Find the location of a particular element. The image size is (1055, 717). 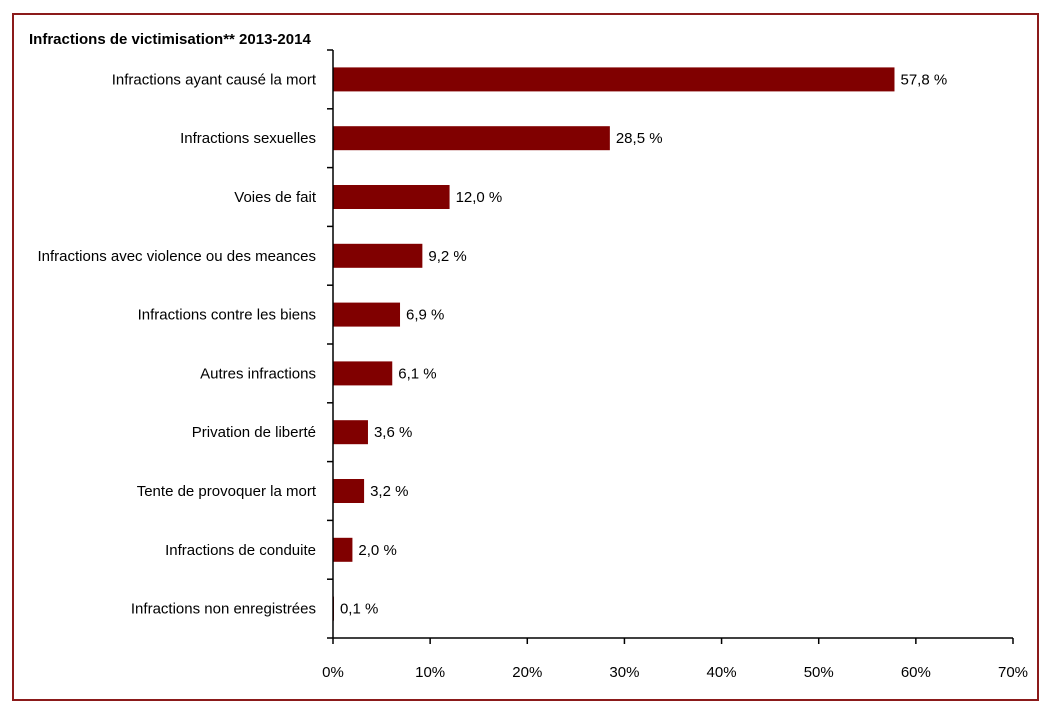

x-tick-label: 10% is located at coordinates (430, 672).